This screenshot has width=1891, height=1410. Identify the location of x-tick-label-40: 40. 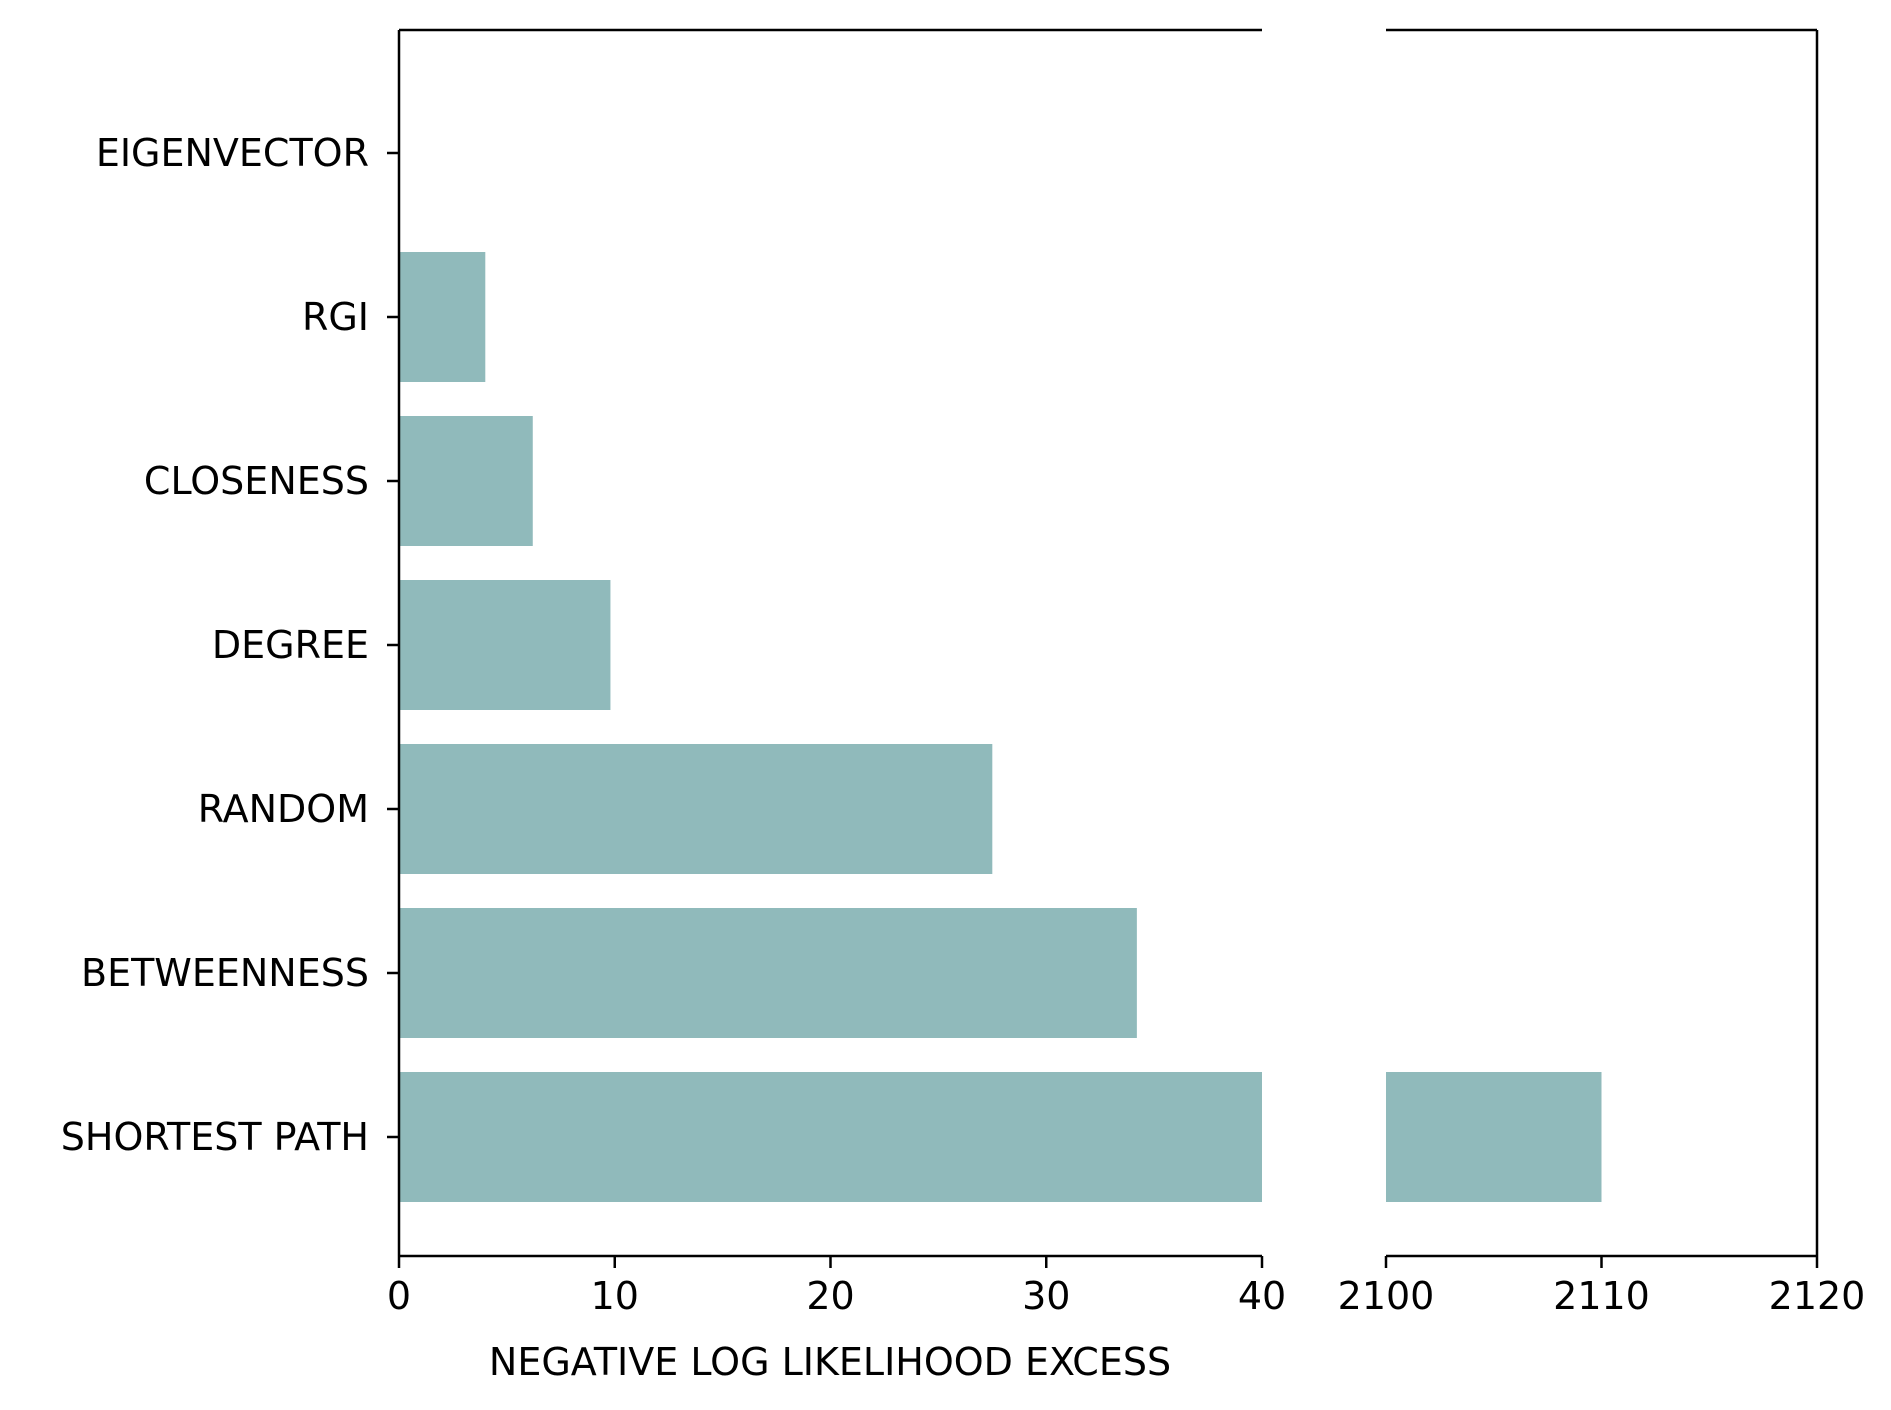
(1262, 1296).